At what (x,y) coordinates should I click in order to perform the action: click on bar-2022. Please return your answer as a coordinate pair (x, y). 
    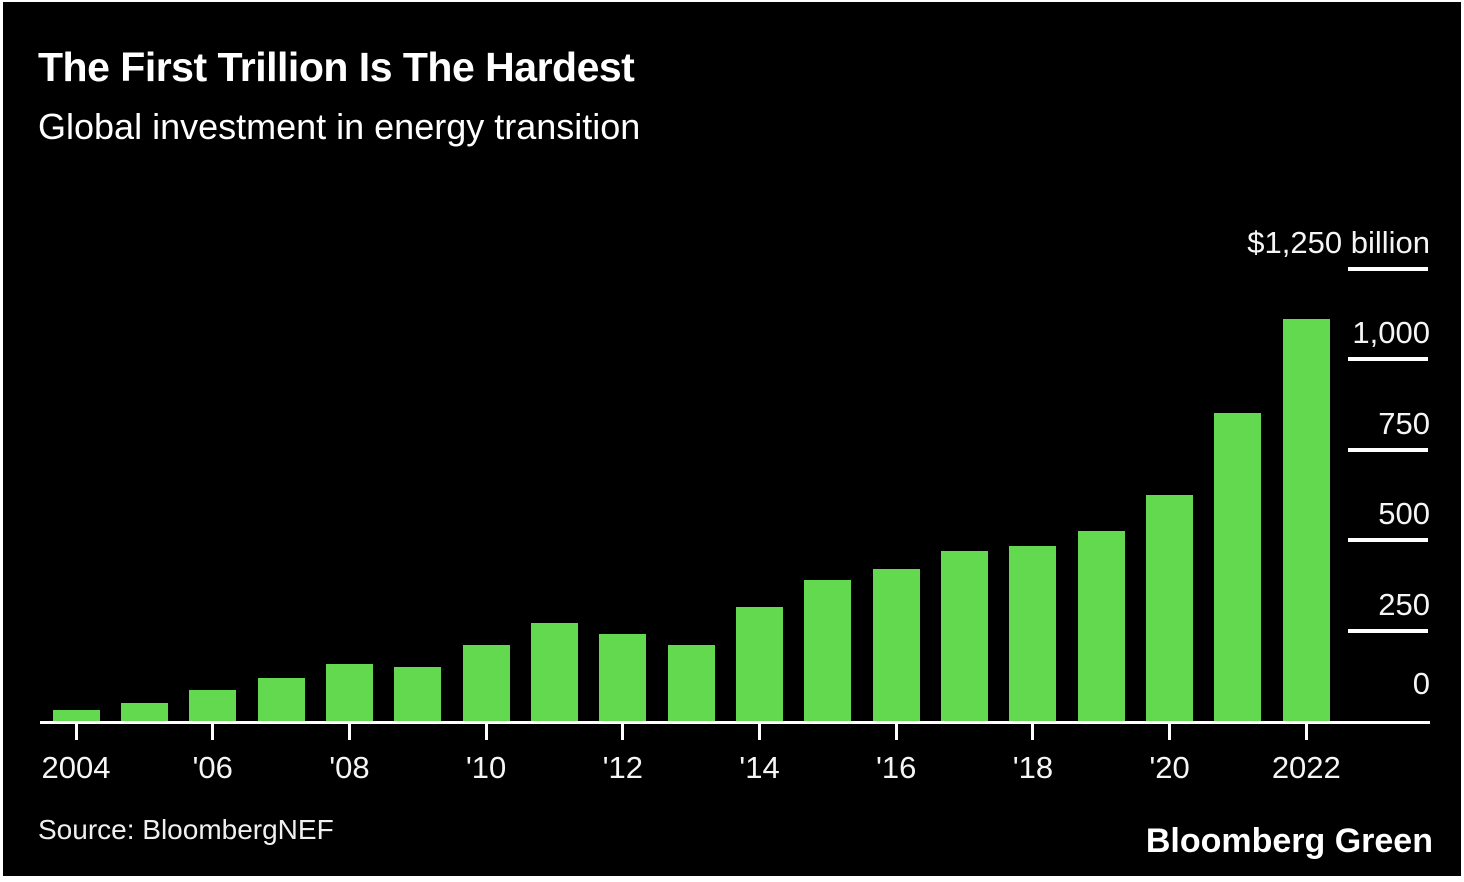
    Looking at the image, I should click on (1306, 520).